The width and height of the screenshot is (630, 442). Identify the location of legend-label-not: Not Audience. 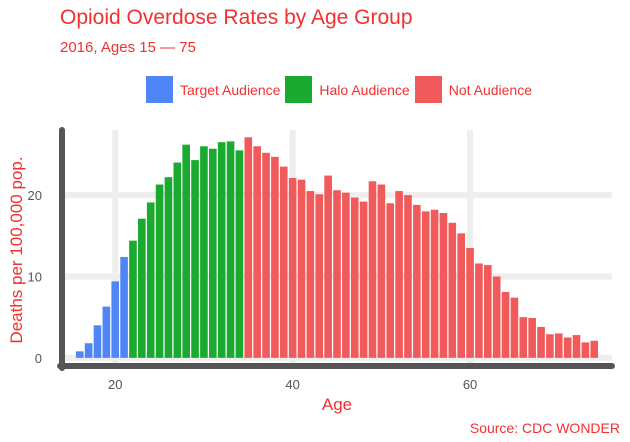
(490, 89).